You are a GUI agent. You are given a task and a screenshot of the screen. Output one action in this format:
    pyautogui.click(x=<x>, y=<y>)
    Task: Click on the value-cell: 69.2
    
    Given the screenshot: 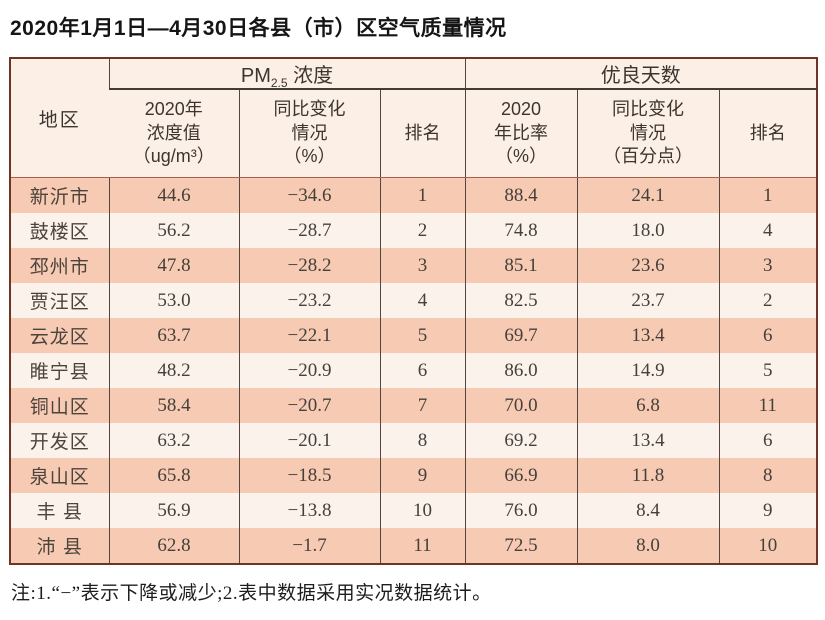 What is the action you would take?
    pyautogui.click(x=521, y=440)
    